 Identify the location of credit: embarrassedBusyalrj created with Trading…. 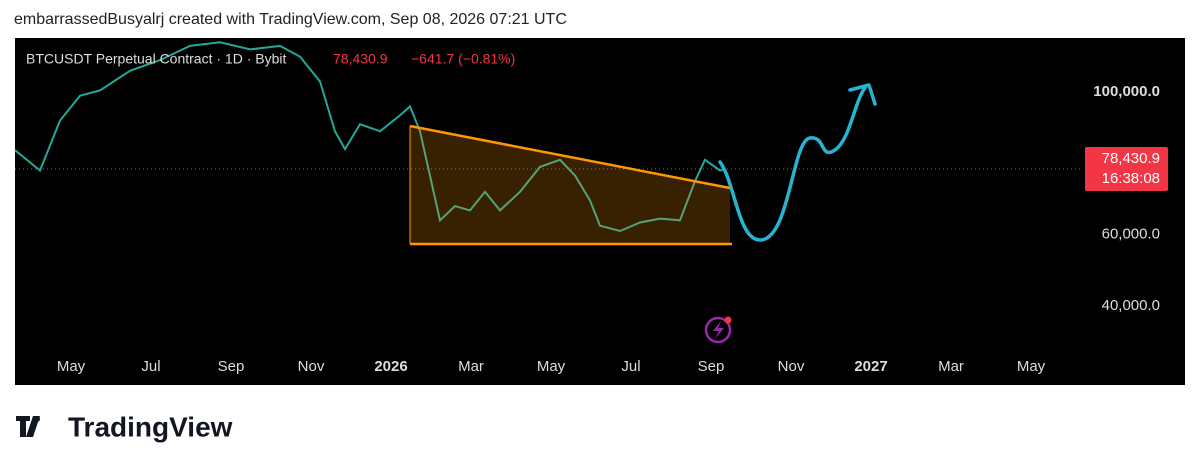
(290, 19).